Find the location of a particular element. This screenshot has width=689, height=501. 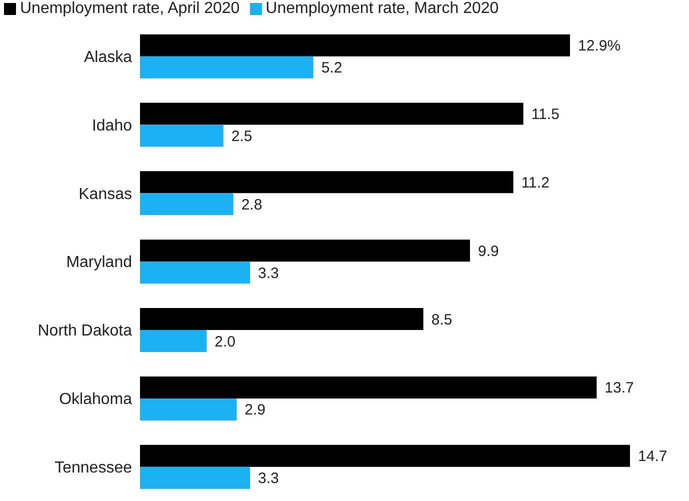

y-tick-label: Maryland is located at coordinates (99, 263).